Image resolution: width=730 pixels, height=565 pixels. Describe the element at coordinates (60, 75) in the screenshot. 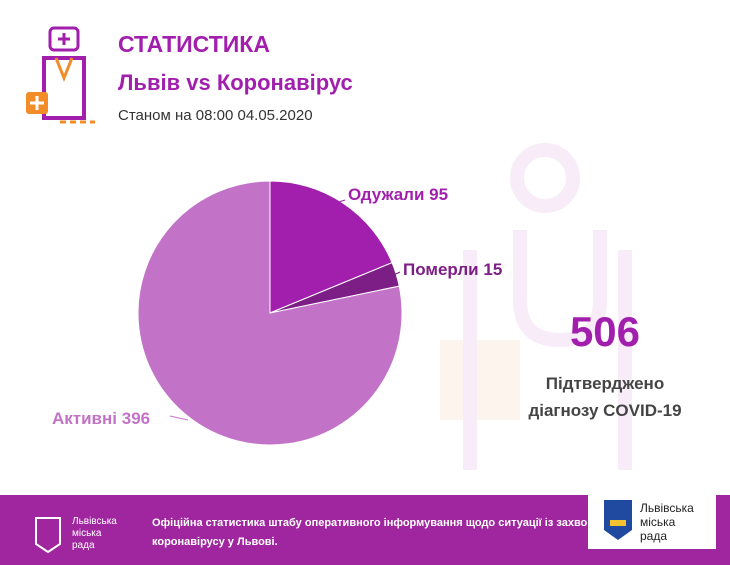

I see `doctor-icon` at that location.